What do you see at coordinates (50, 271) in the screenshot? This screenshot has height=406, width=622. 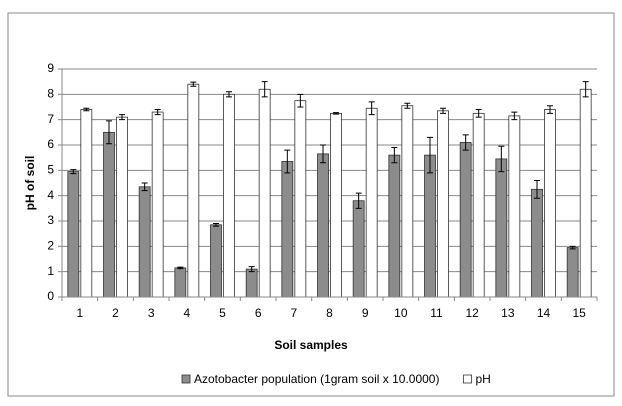 I see `y-tick-label: 1` at bounding box center [50, 271].